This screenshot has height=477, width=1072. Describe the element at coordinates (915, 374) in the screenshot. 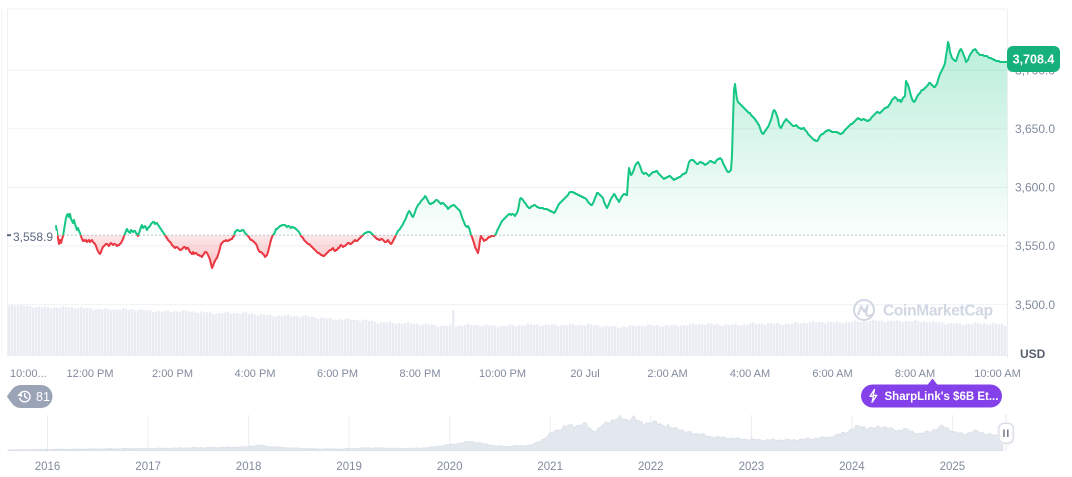

I see `svg-text: 8:00 AM` at that location.